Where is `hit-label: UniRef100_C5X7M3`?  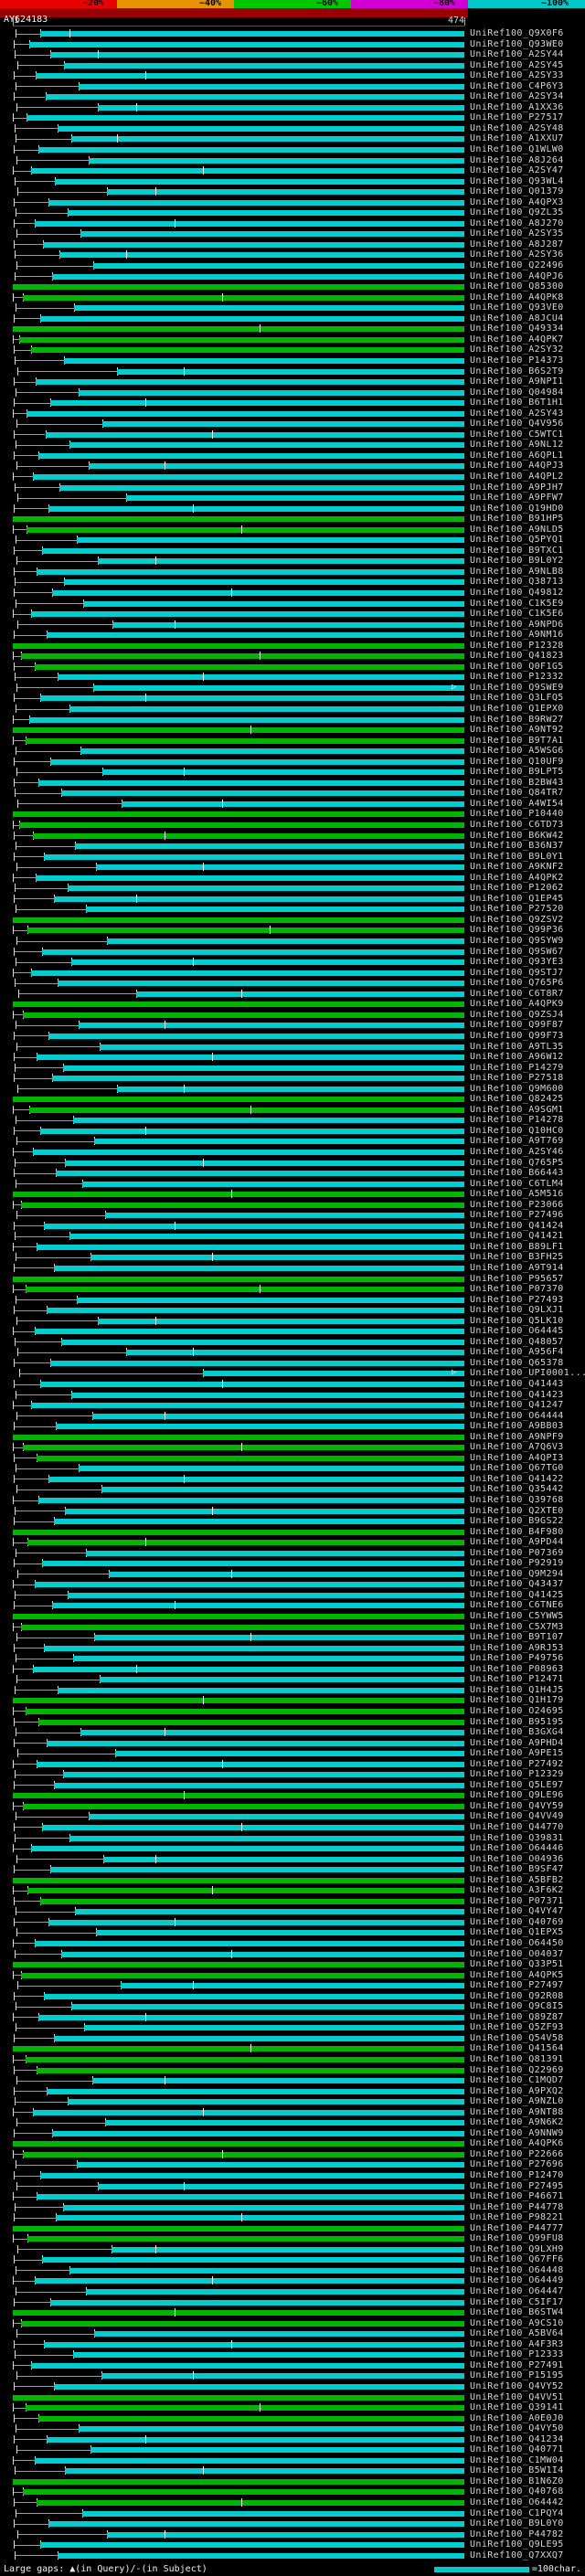 hit-label: UniRef100_C5X7M3 is located at coordinates (517, 1626).